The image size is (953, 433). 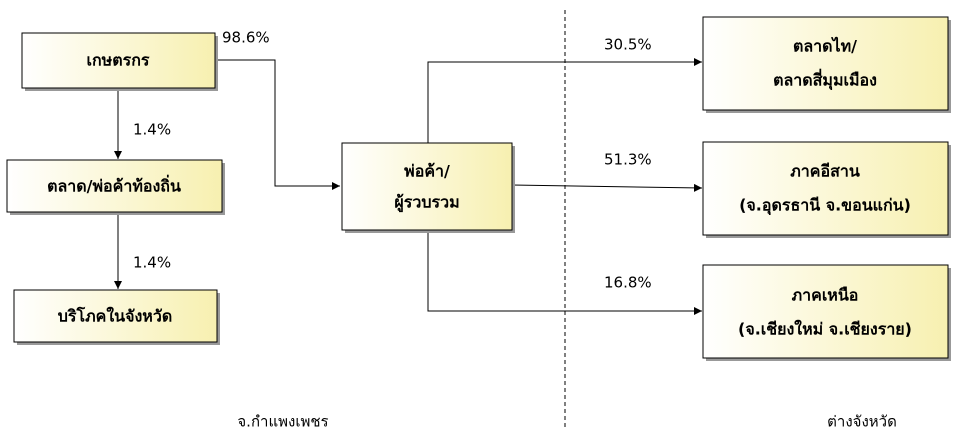 I want to click on node-label: ตลาดสี่มุมเมือง, so click(x=825, y=80).